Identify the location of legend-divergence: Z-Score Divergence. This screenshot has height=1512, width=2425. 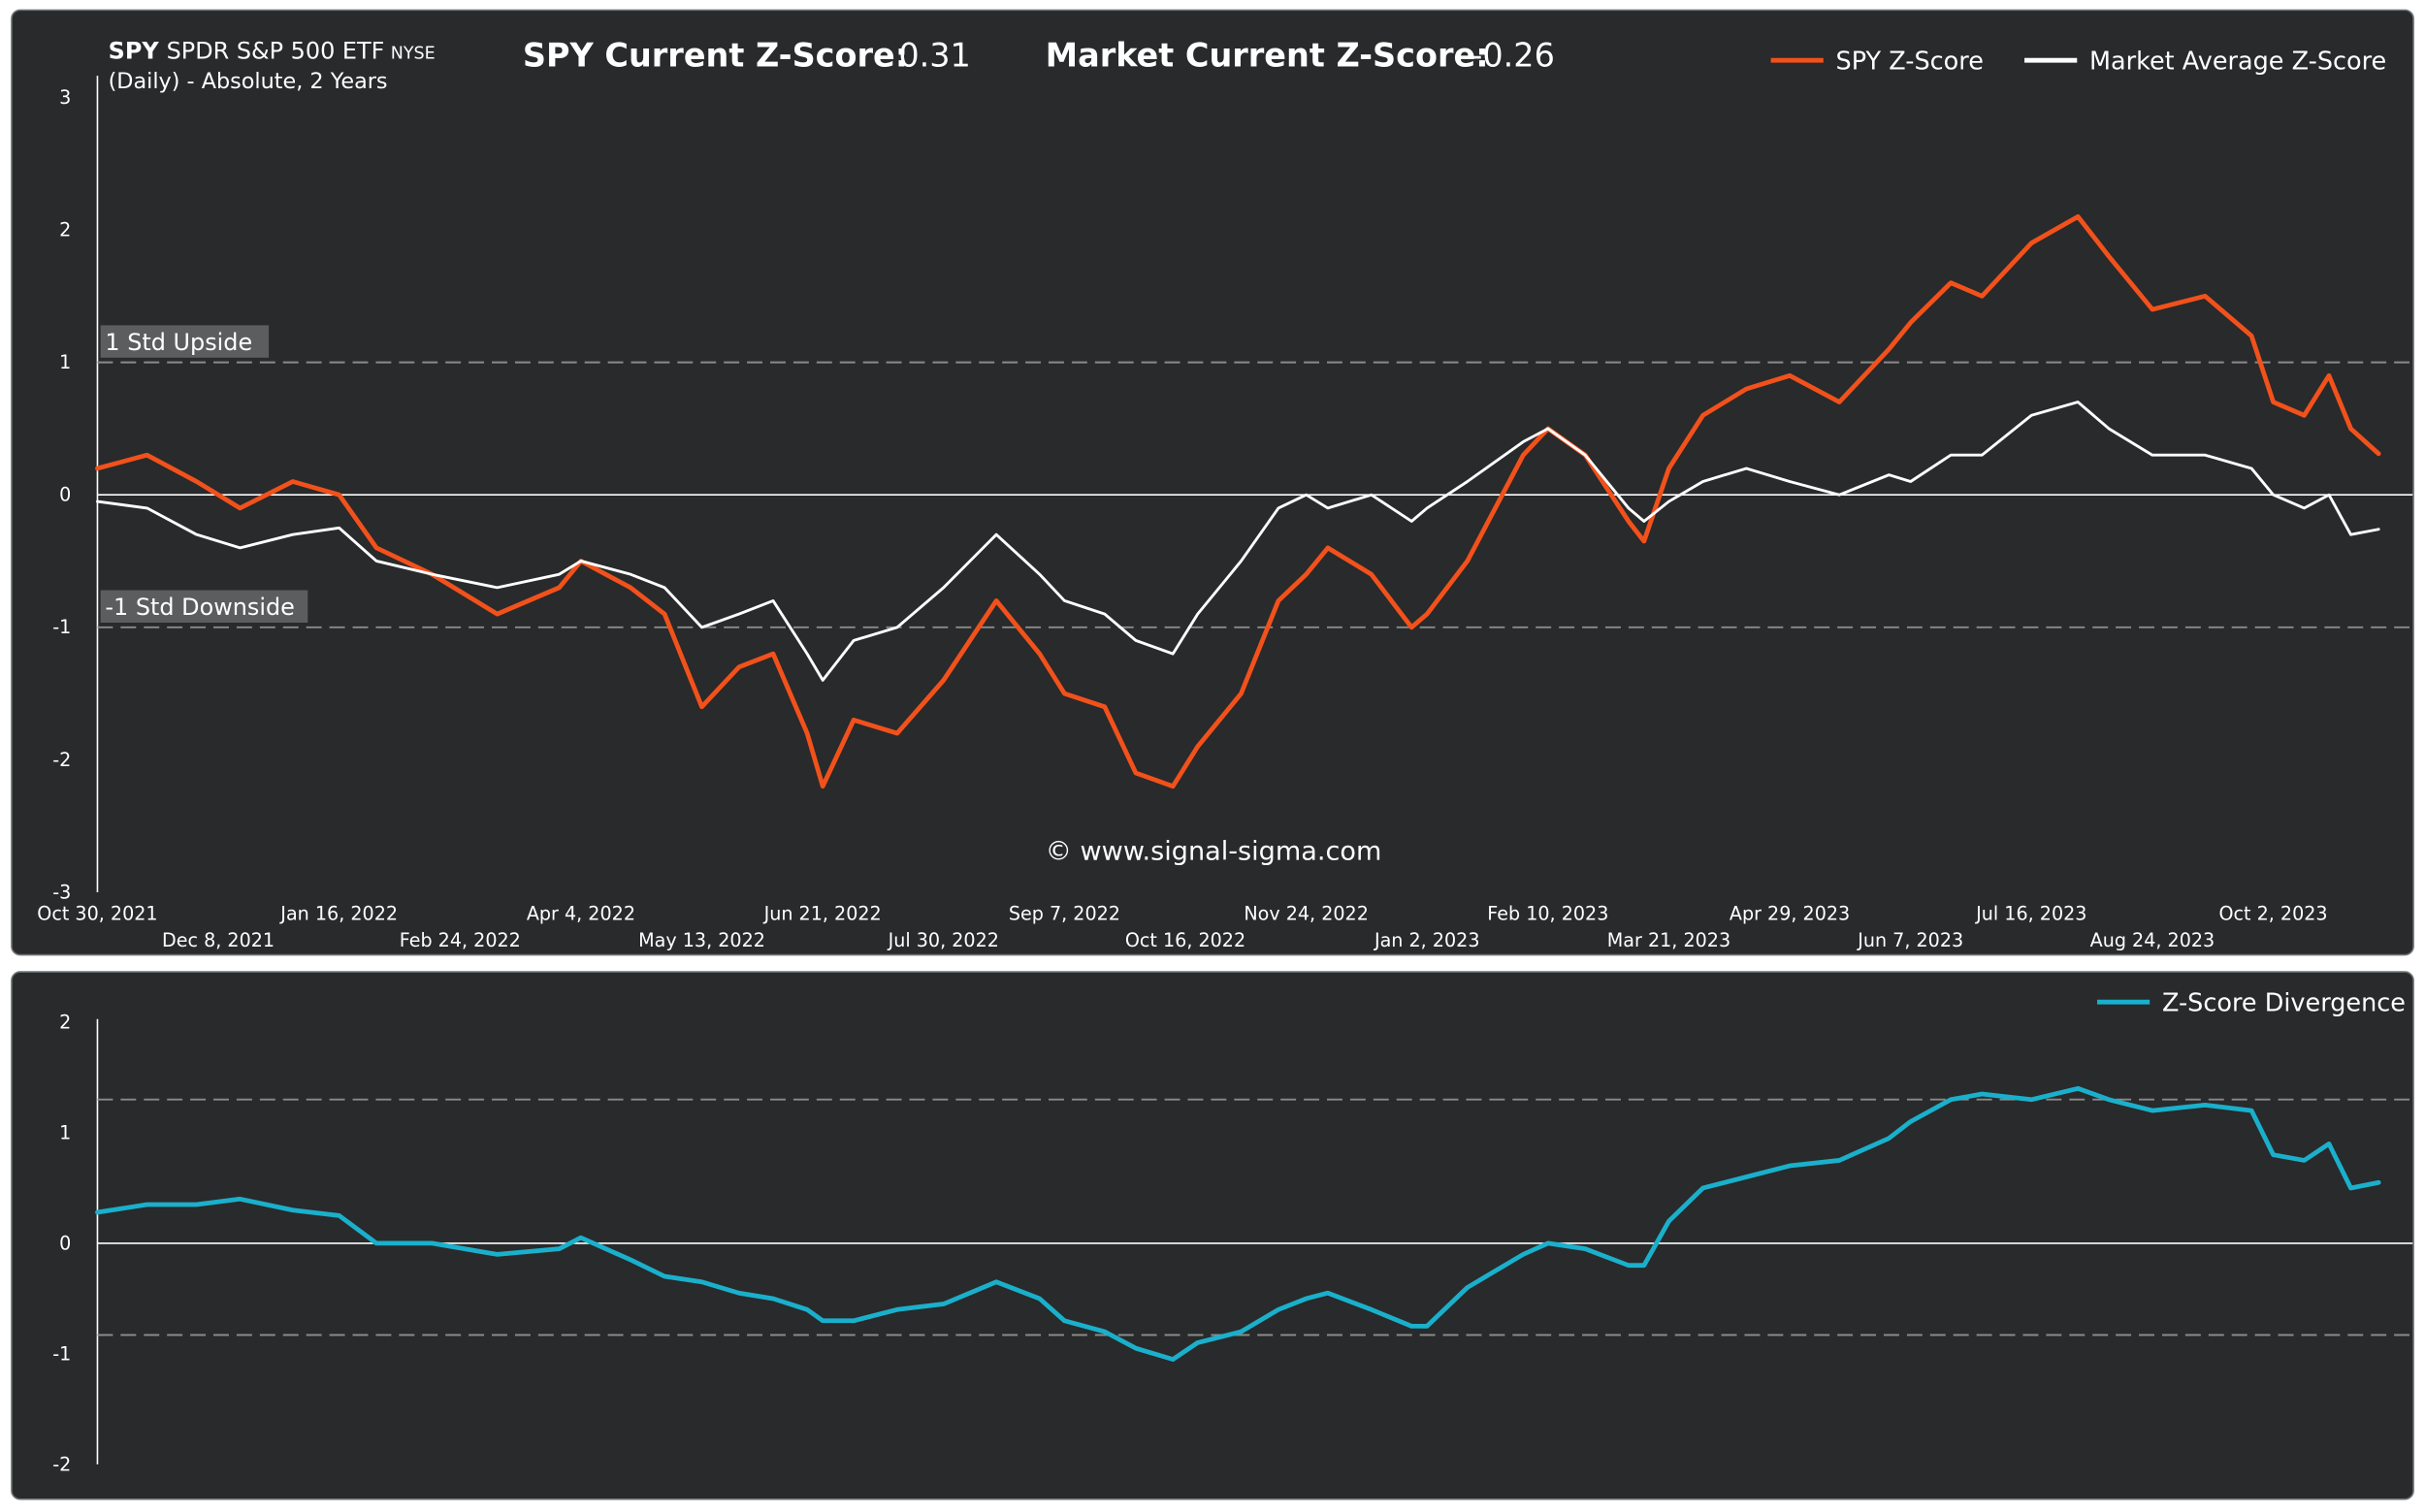
(2251, 1003).